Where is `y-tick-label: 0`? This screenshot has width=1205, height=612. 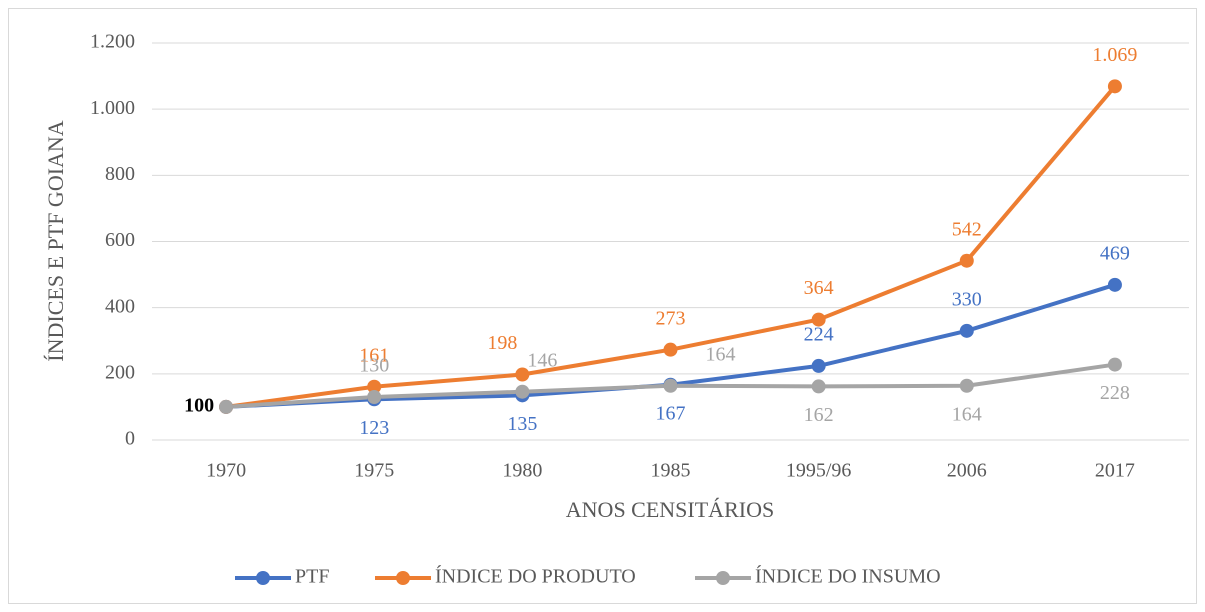
y-tick-label: 0 is located at coordinates (130, 439).